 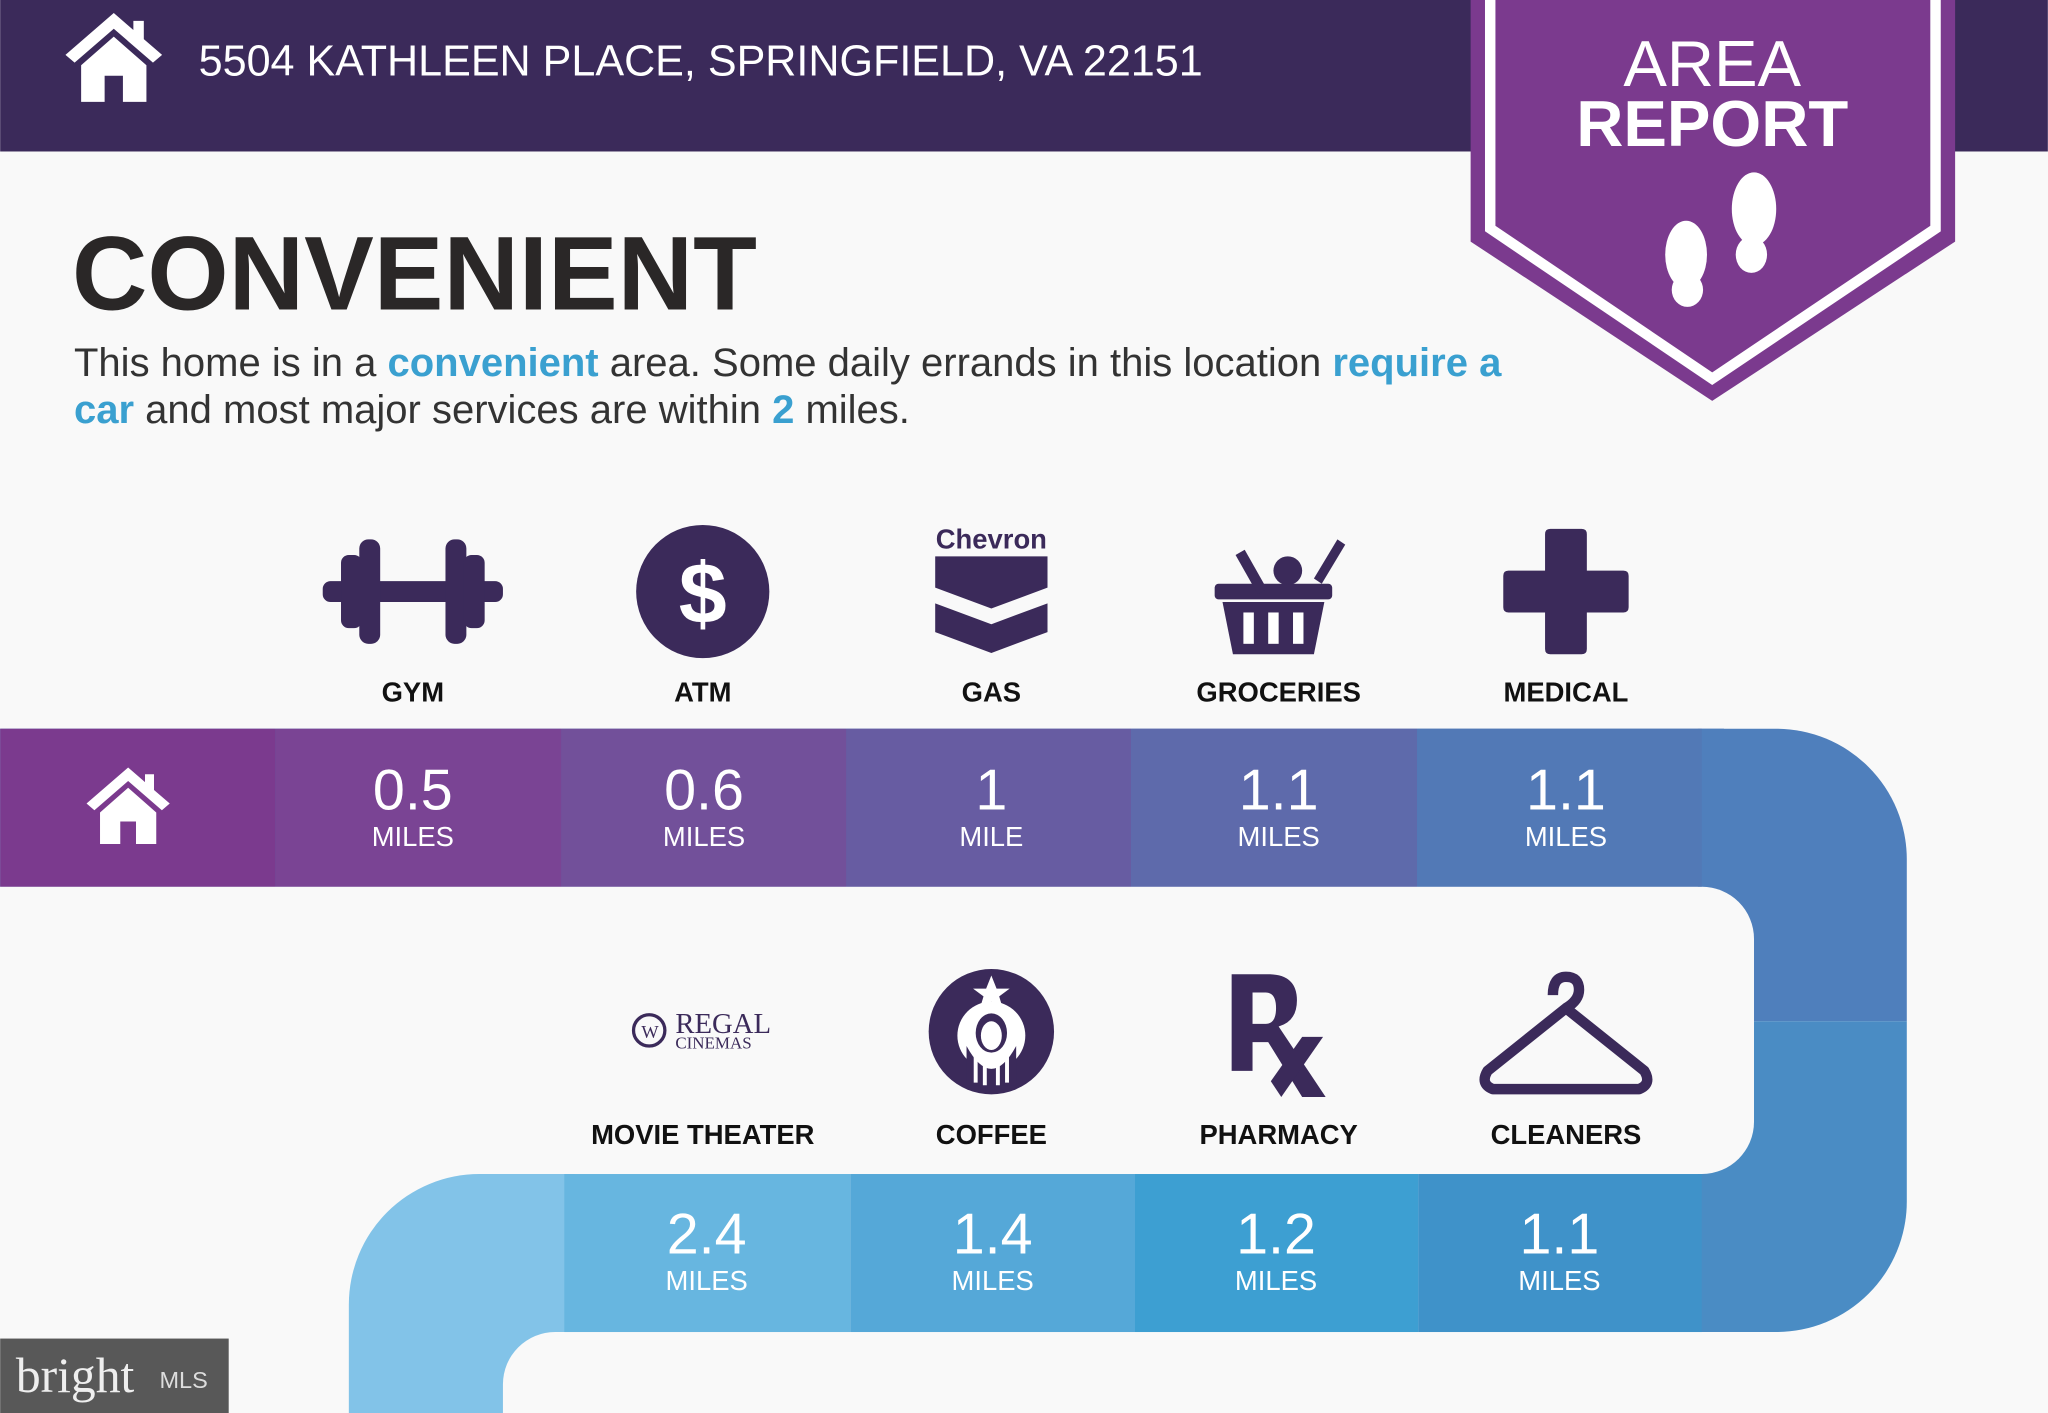 What do you see at coordinates (991, 1031) in the screenshot?
I see `starbucks-logo-icon` at bounding box center [991, 1031].